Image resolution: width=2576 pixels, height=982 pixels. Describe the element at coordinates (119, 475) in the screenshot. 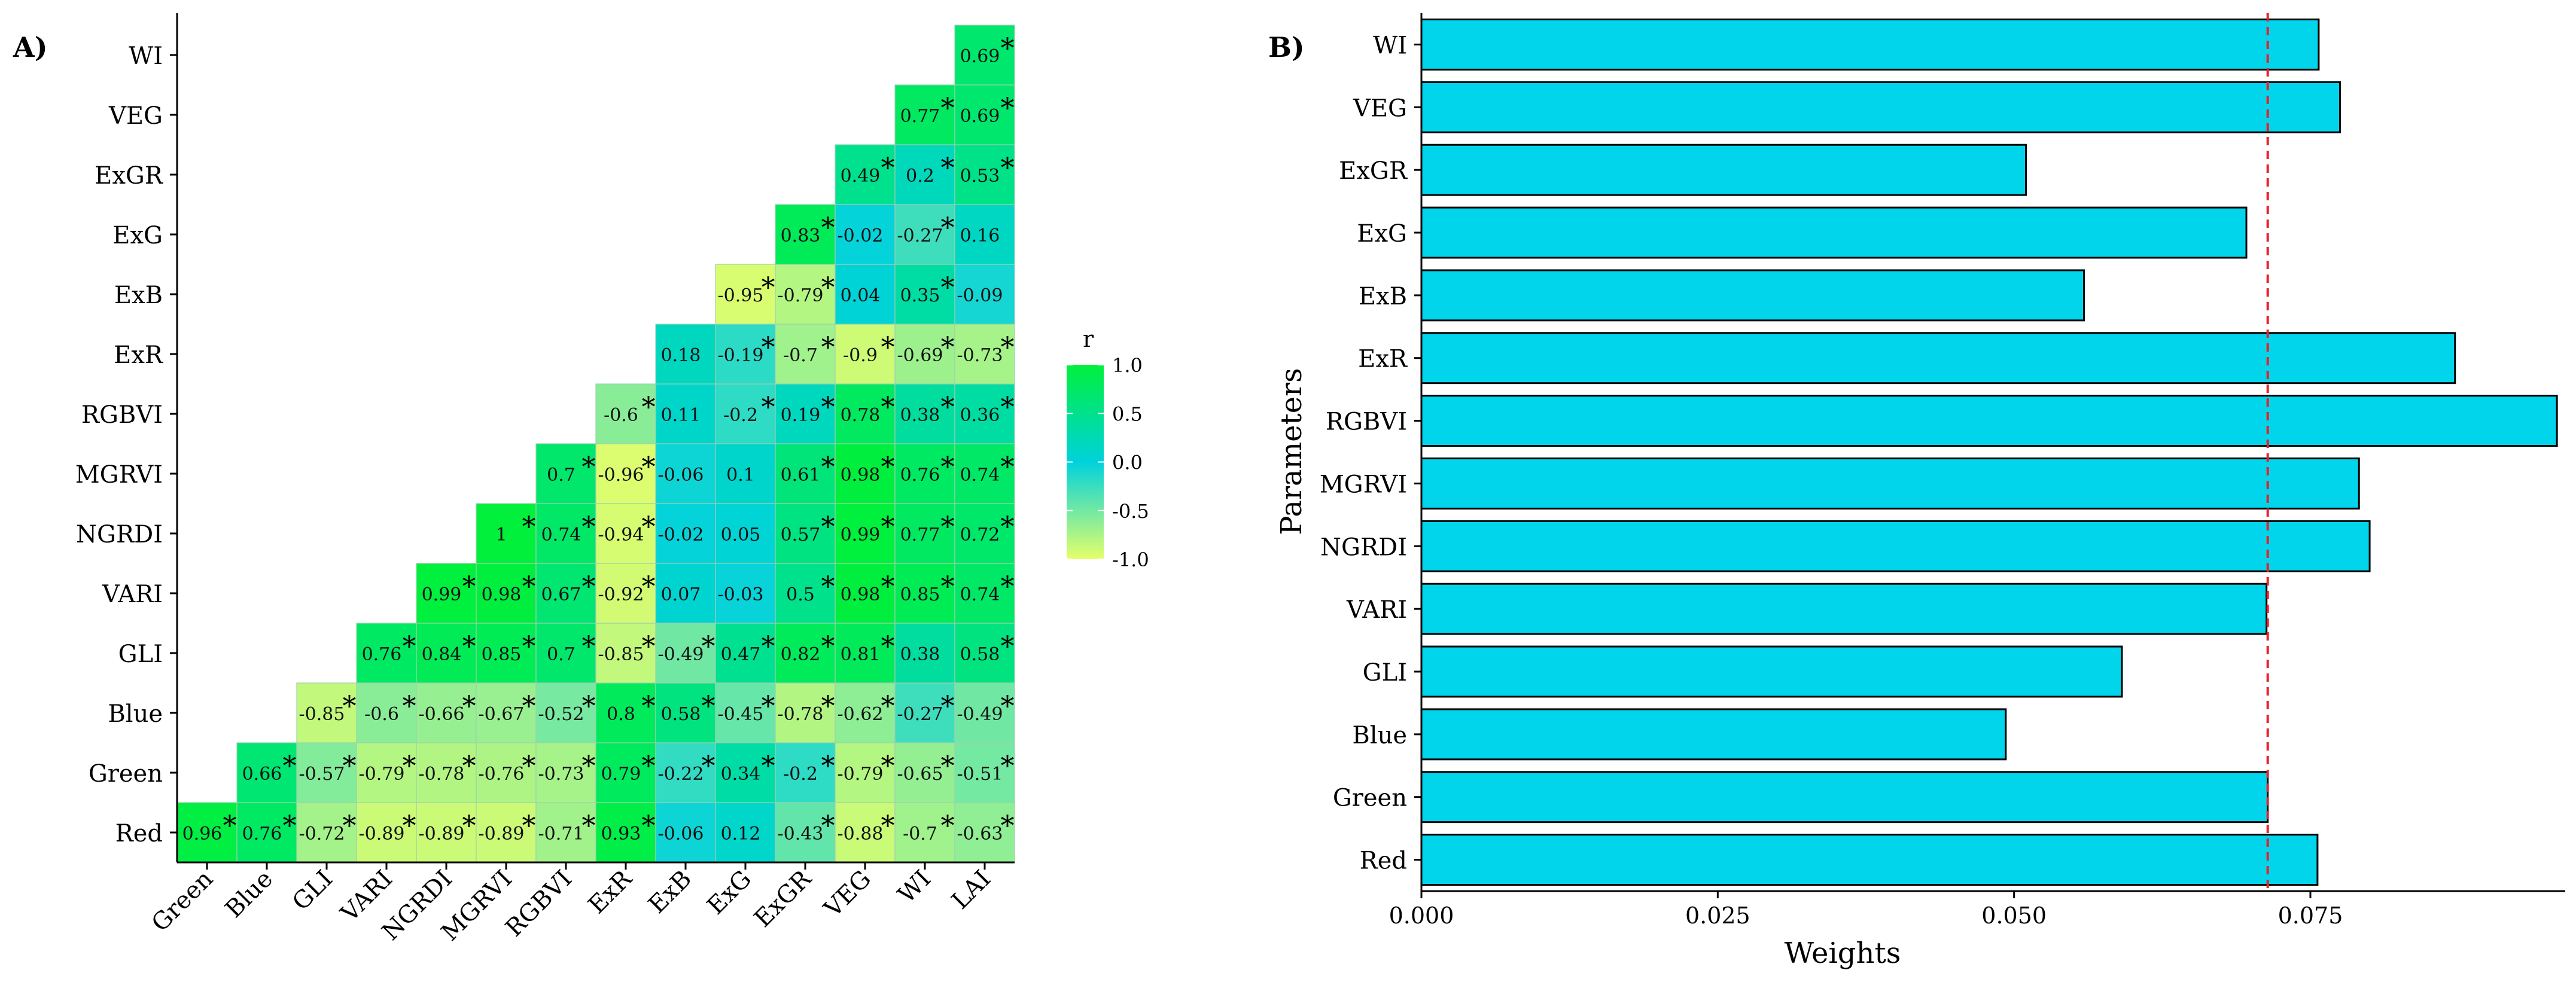

I see `heatmap-y-tick-label: MGRVI` at that location.